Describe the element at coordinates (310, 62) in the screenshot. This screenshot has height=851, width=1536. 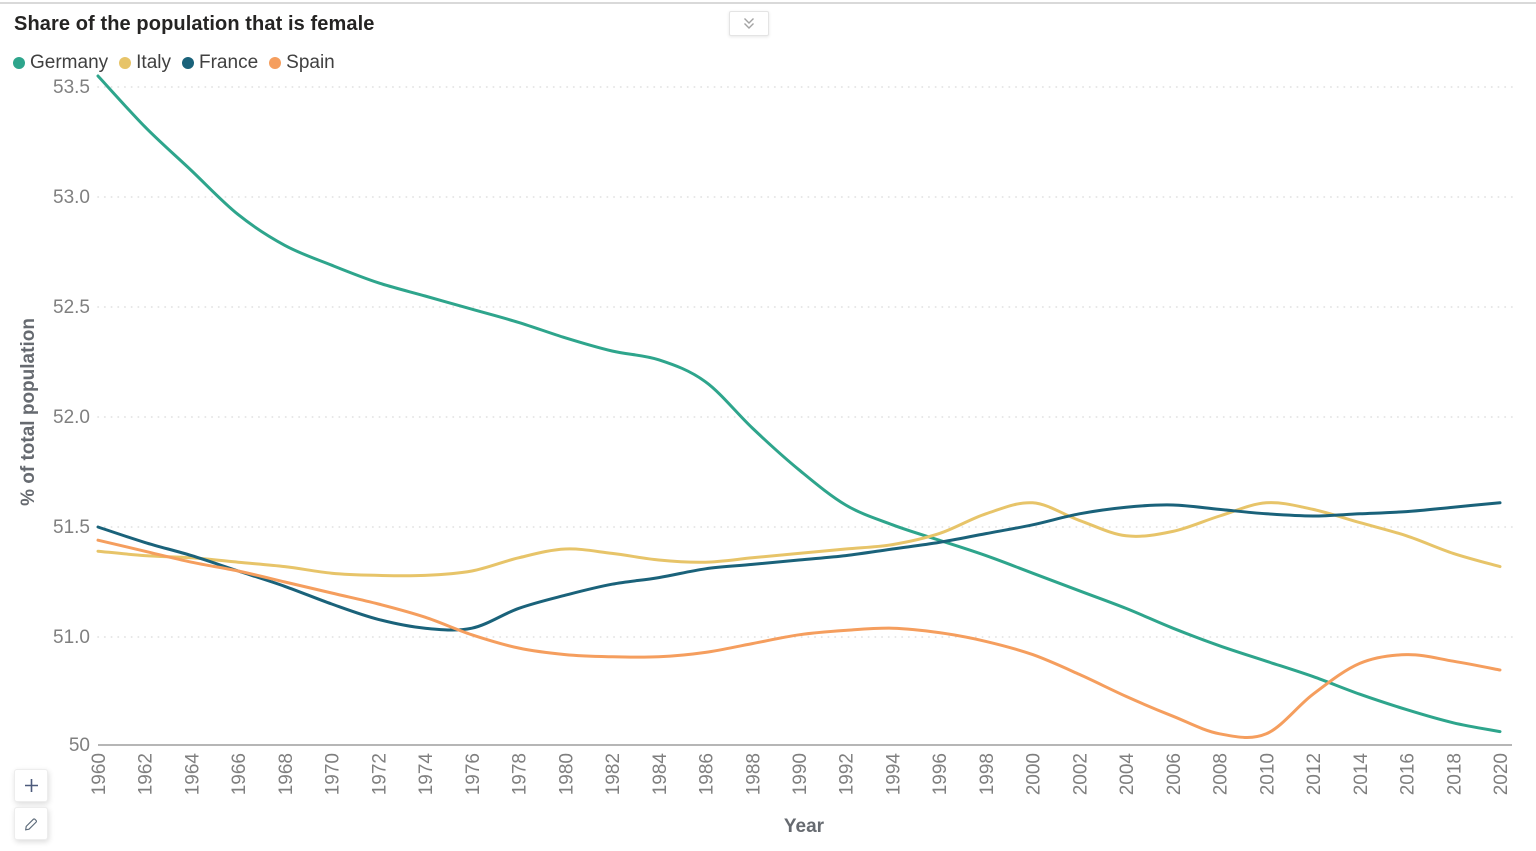
I see `legend-label-spain: Spain` at that location.